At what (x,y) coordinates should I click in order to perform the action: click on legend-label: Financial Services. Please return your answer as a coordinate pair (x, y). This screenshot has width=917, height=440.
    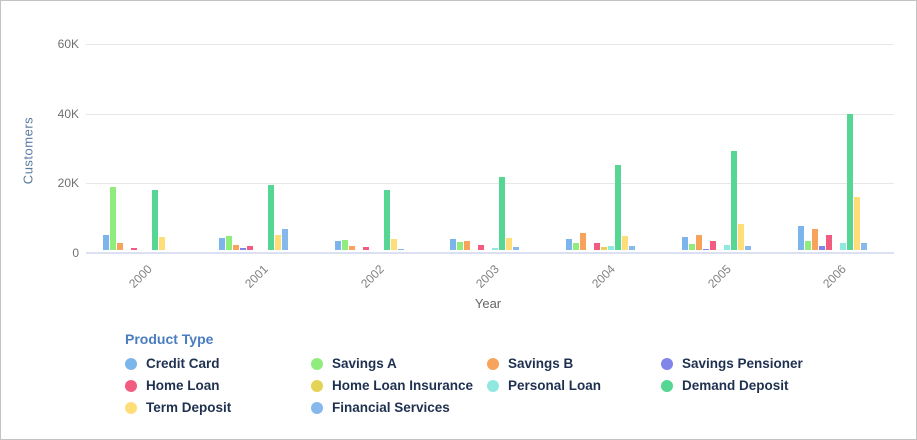
    Looking at the image, I should click on (391, 407).